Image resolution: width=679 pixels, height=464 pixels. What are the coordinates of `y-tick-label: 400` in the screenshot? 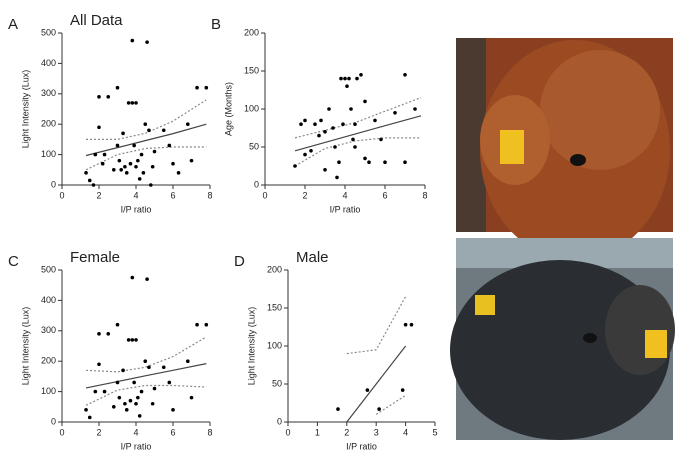 It's located at (48, 300).